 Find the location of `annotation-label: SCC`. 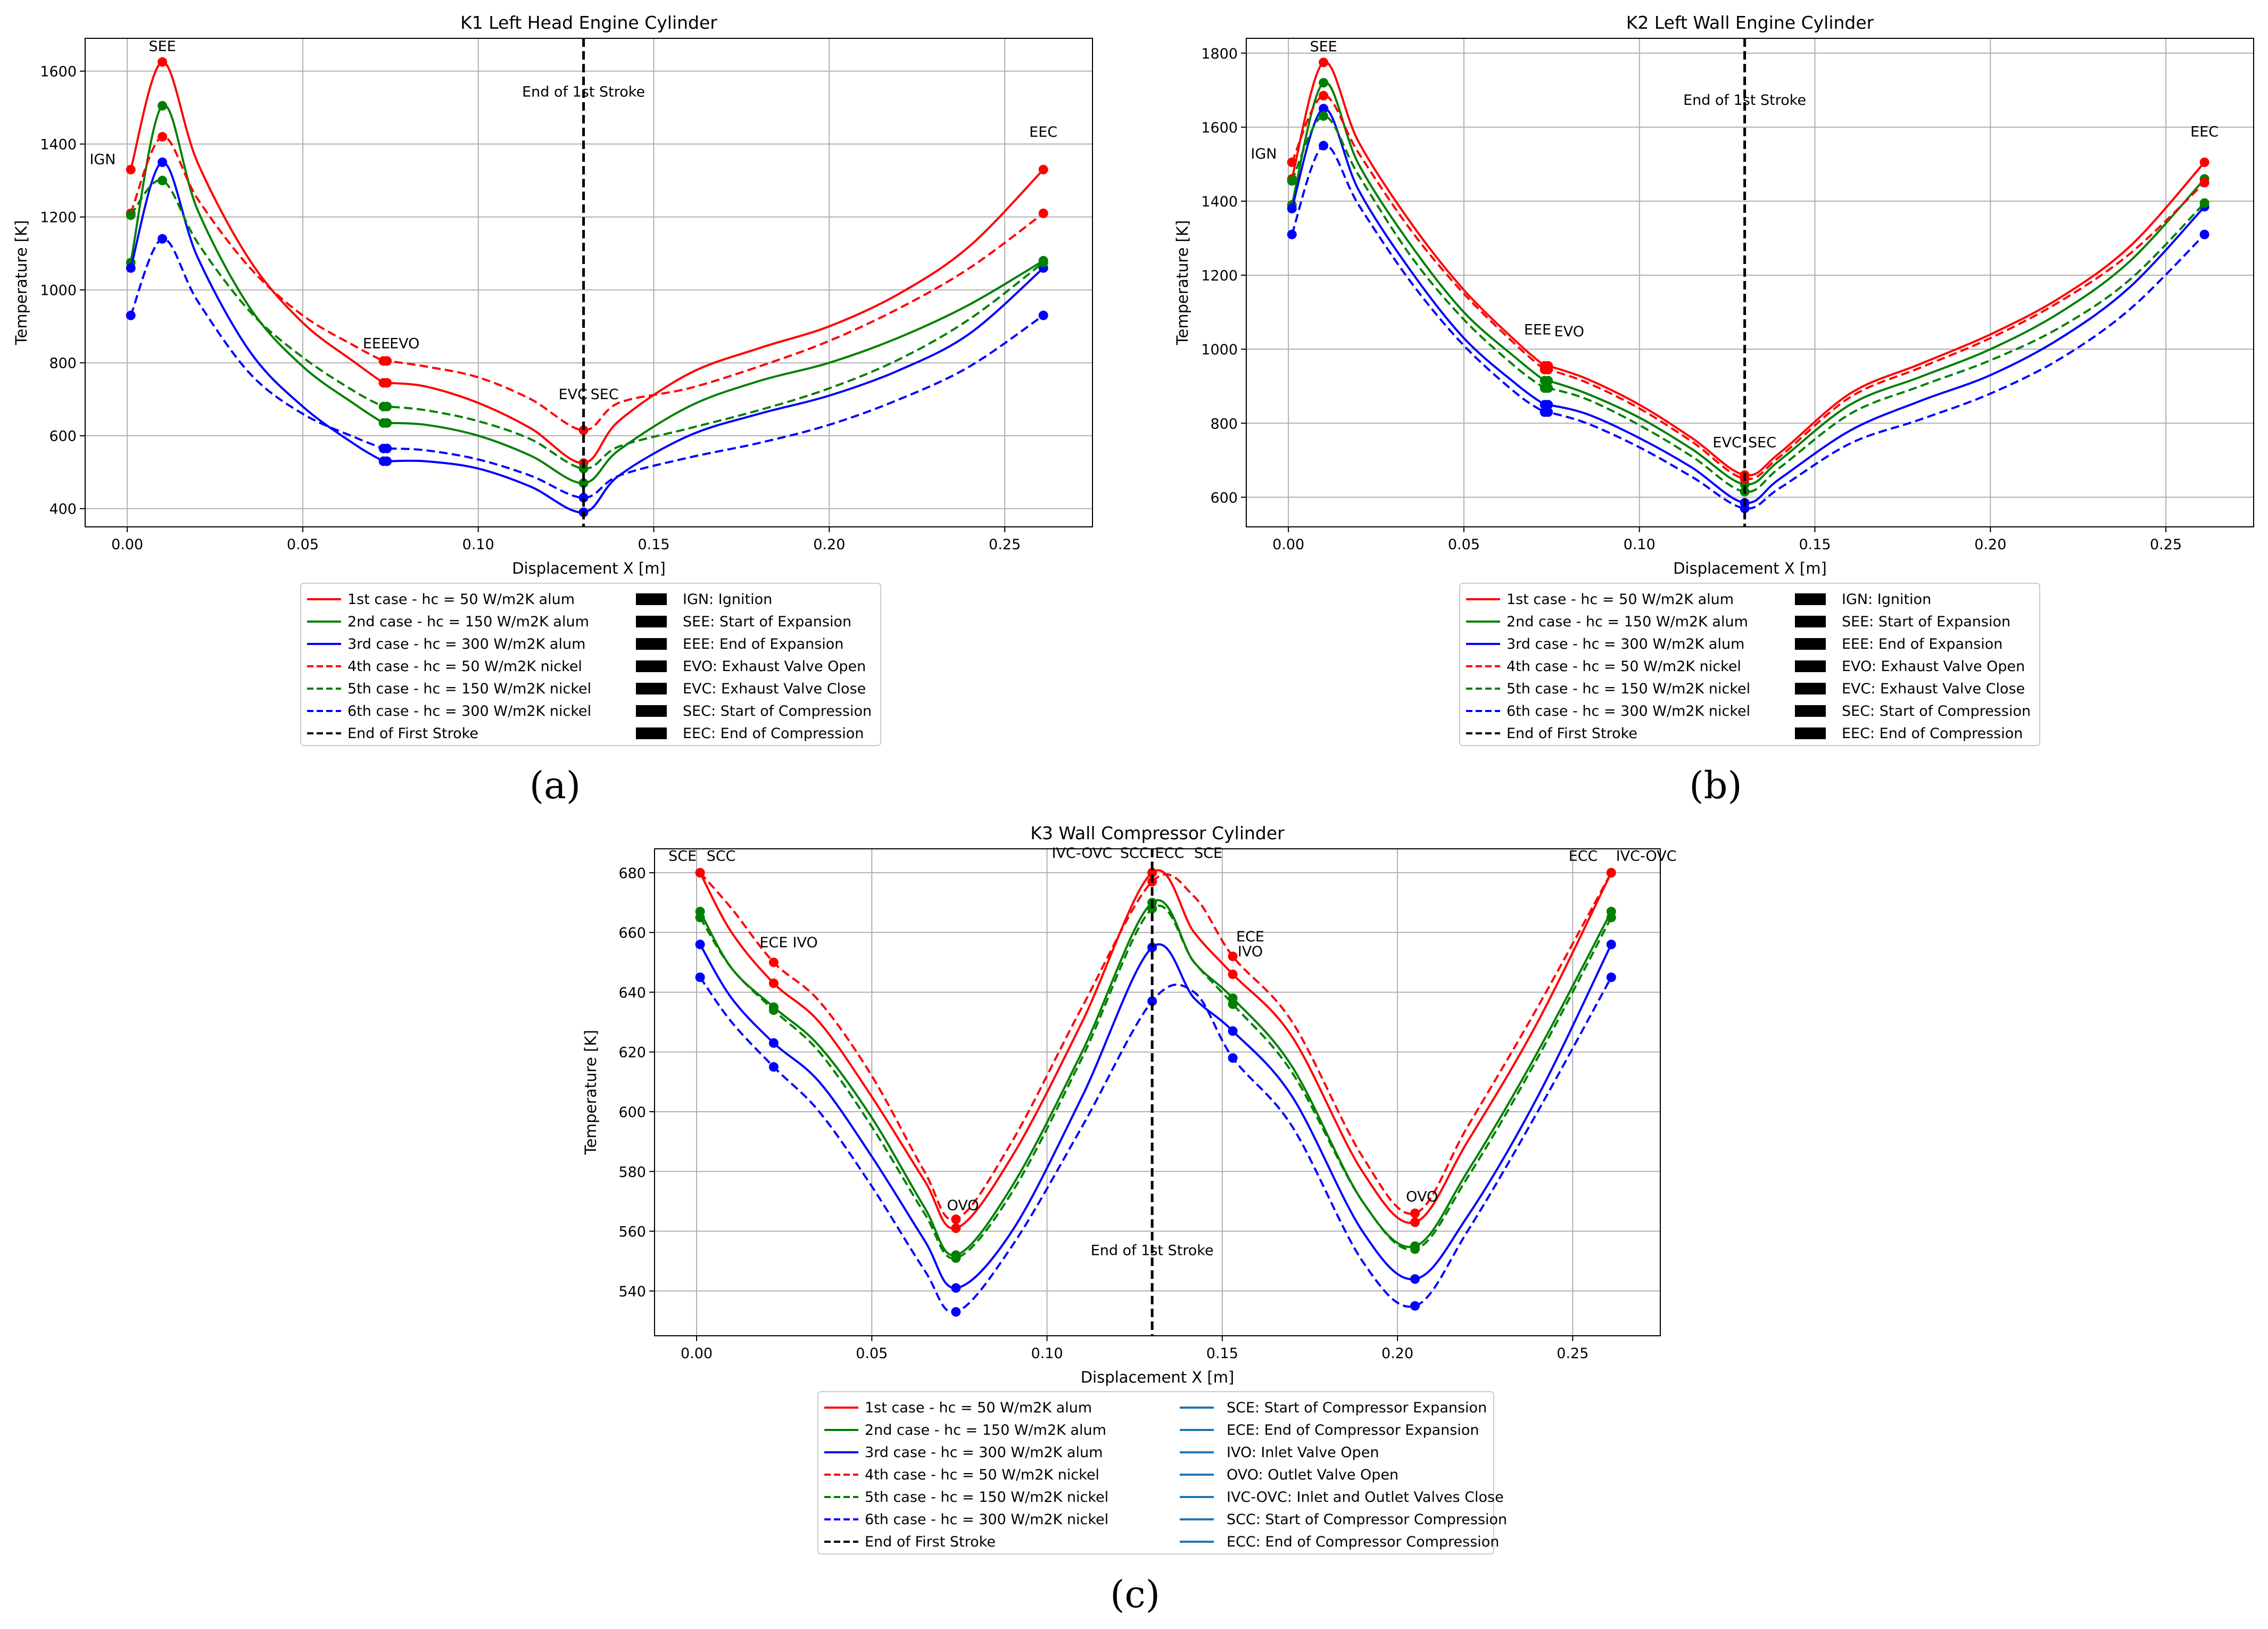

annotation-label: SCC is located at coordinates (722, 856).